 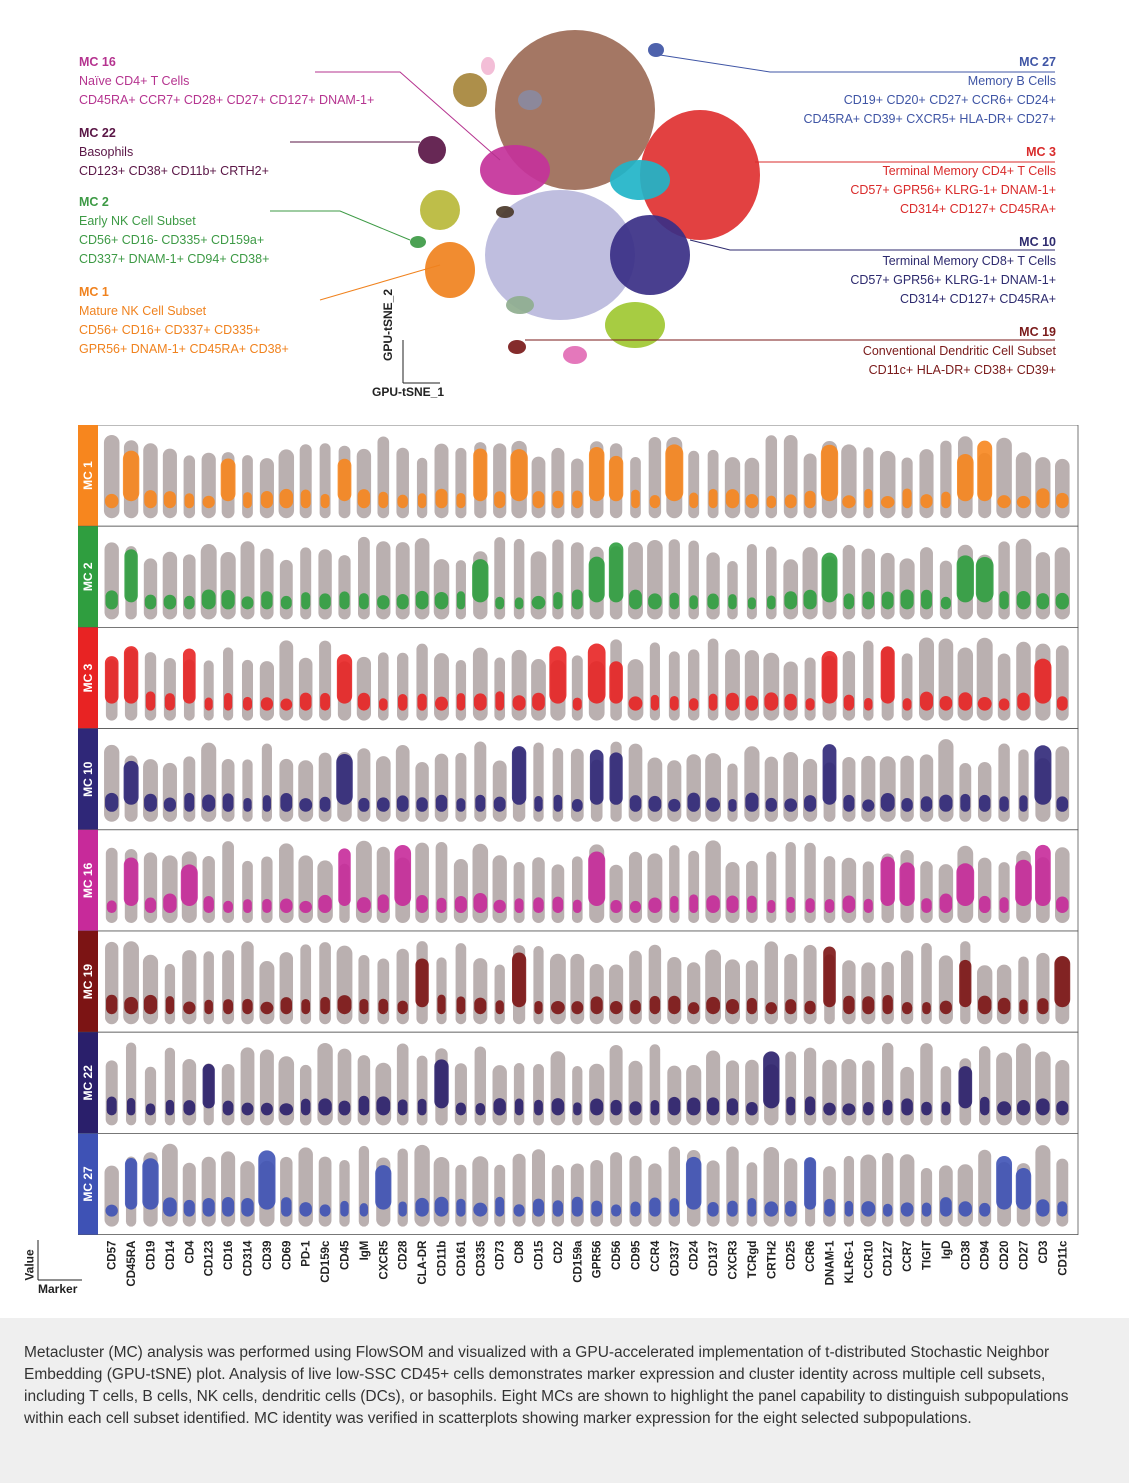 I want to click on marker-tick-label: CD28, so click(x=404, y=1255).